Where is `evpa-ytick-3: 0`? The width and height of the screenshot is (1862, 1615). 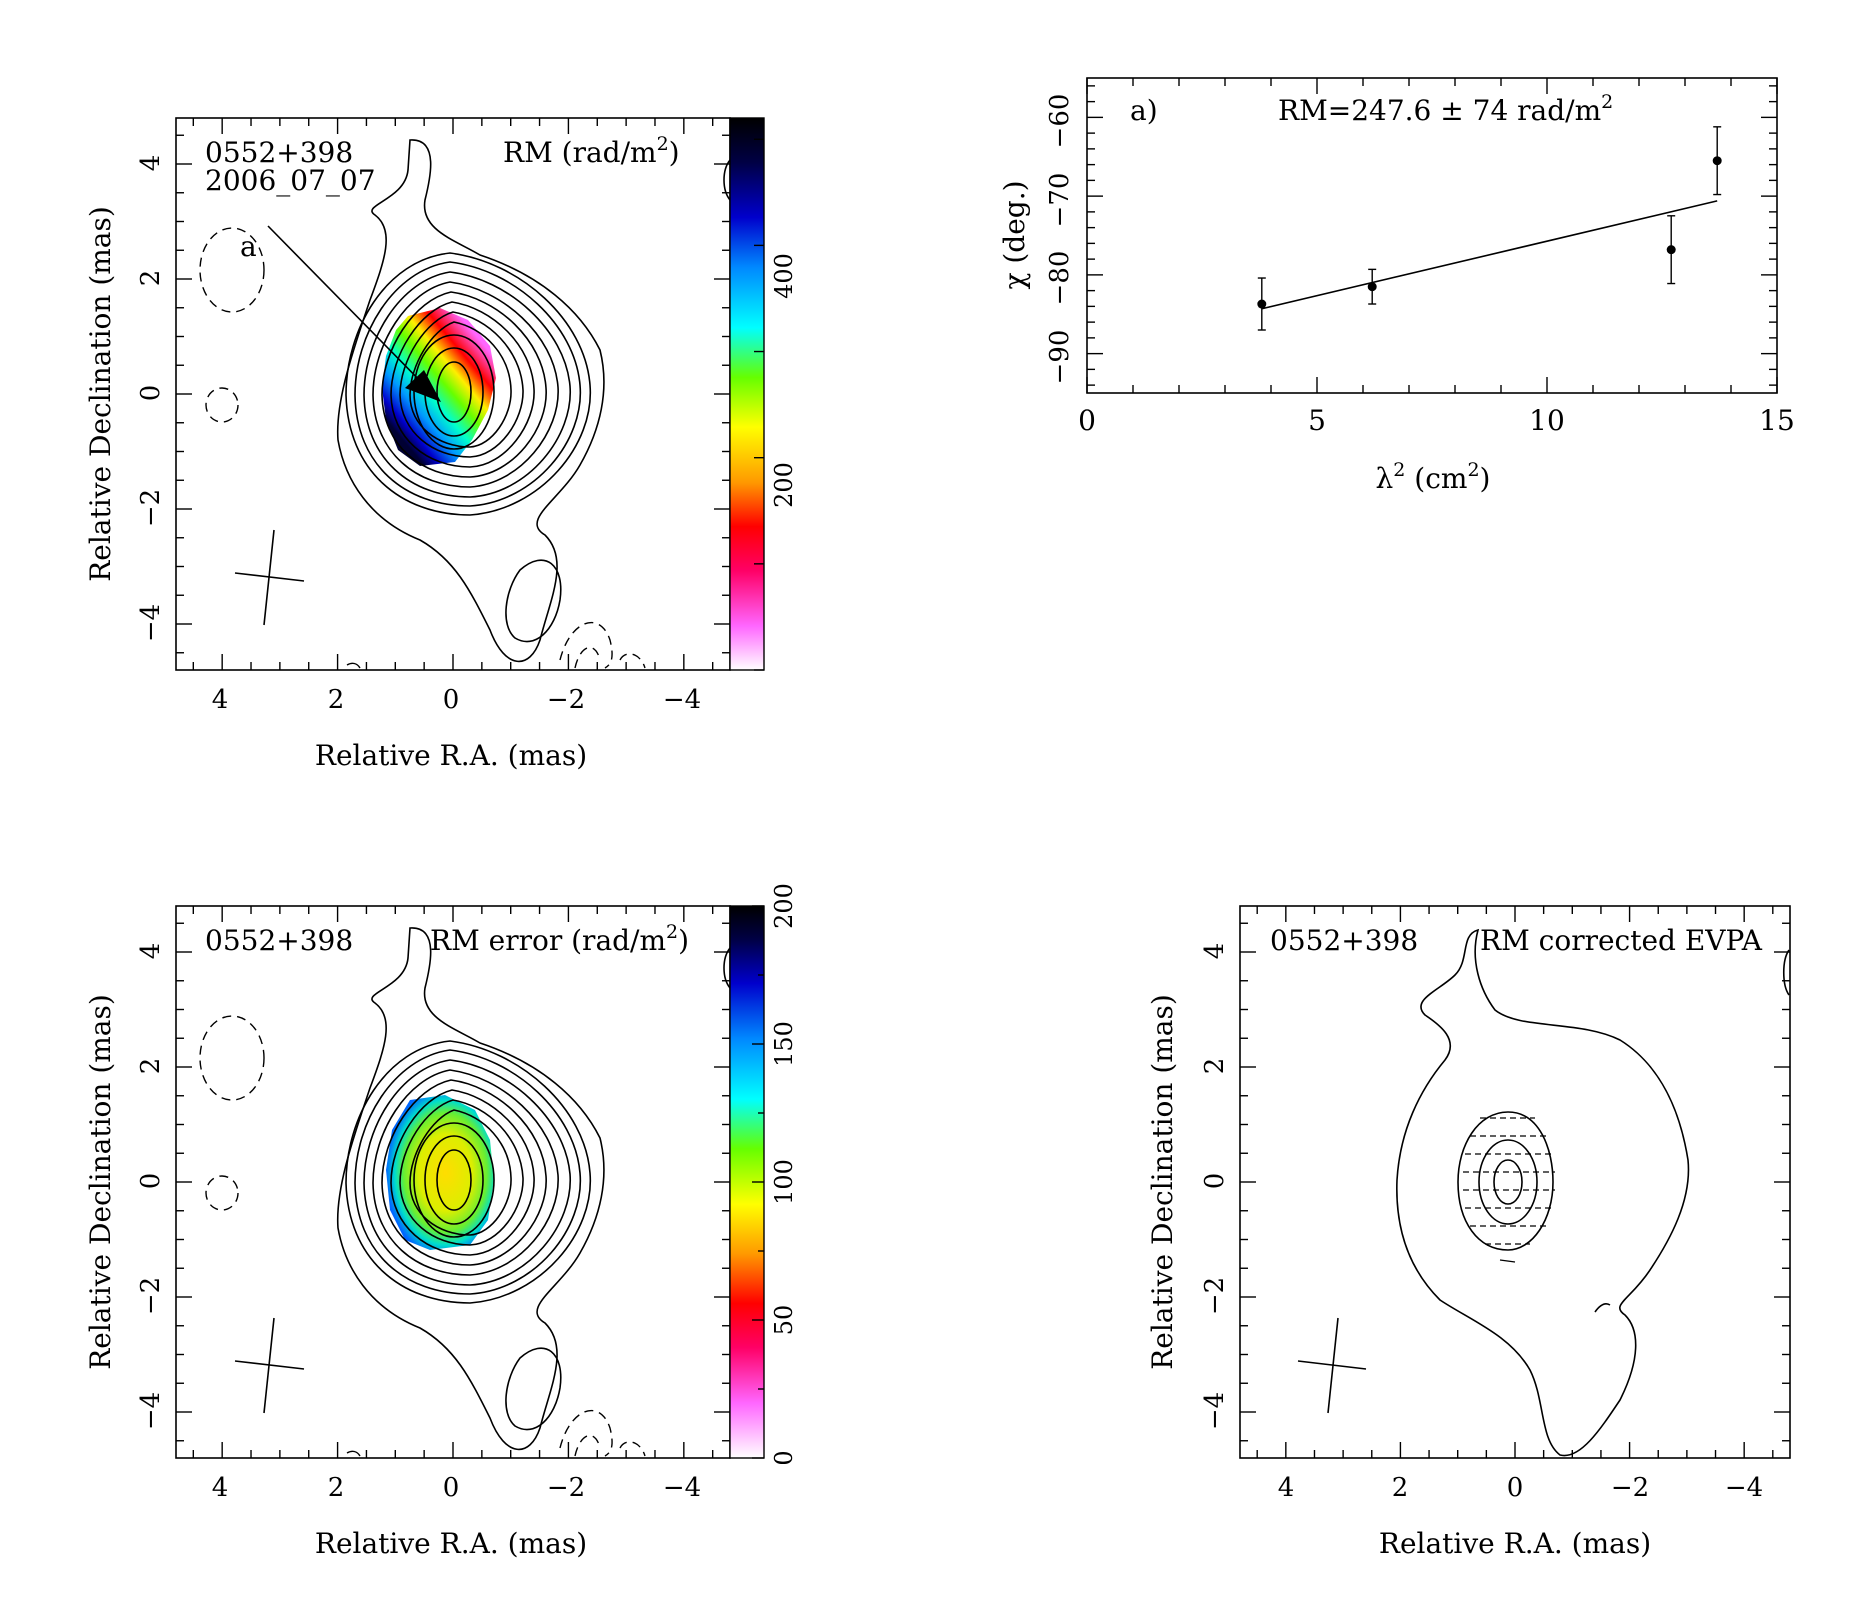
evpa-ytick-3: 0 is located at coordinates (1215, 1181).